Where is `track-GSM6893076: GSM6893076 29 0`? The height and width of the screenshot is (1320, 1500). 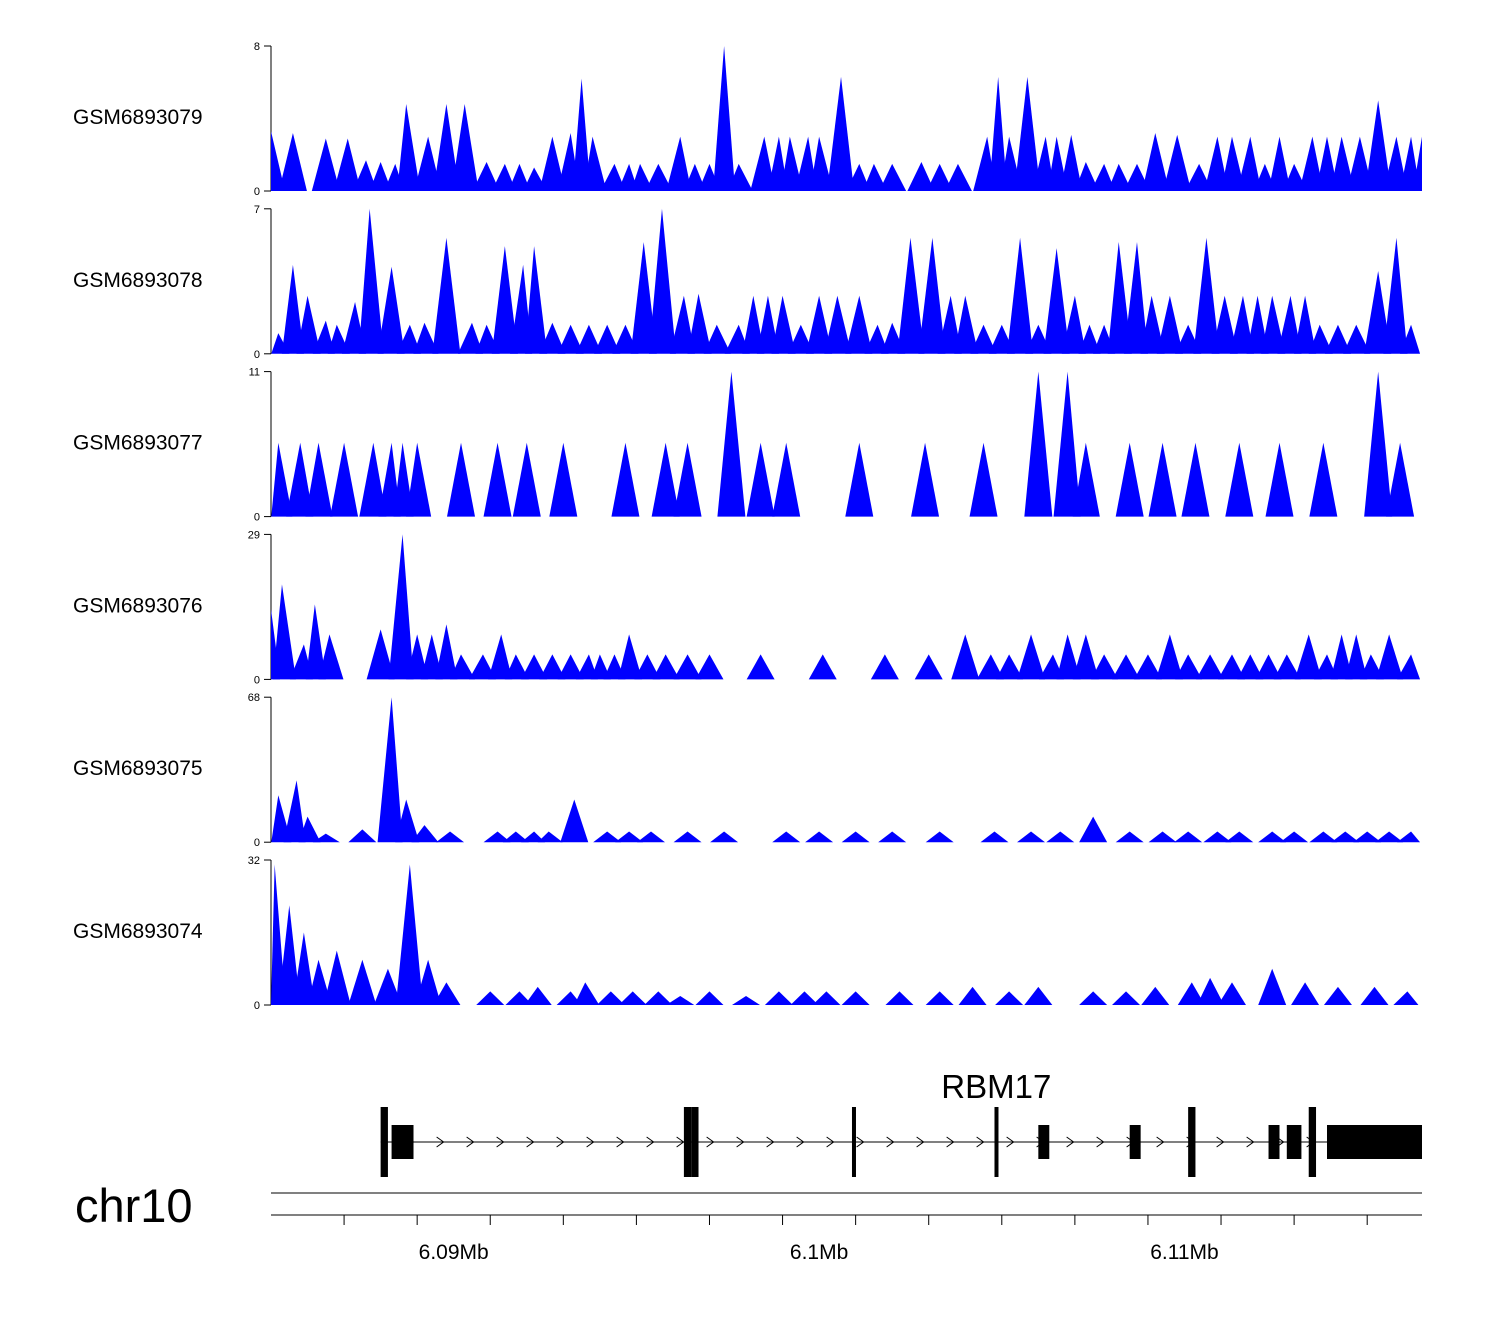
track-GSM6893076: GSM6893076 29 0 is located at coordinates (747, 607).